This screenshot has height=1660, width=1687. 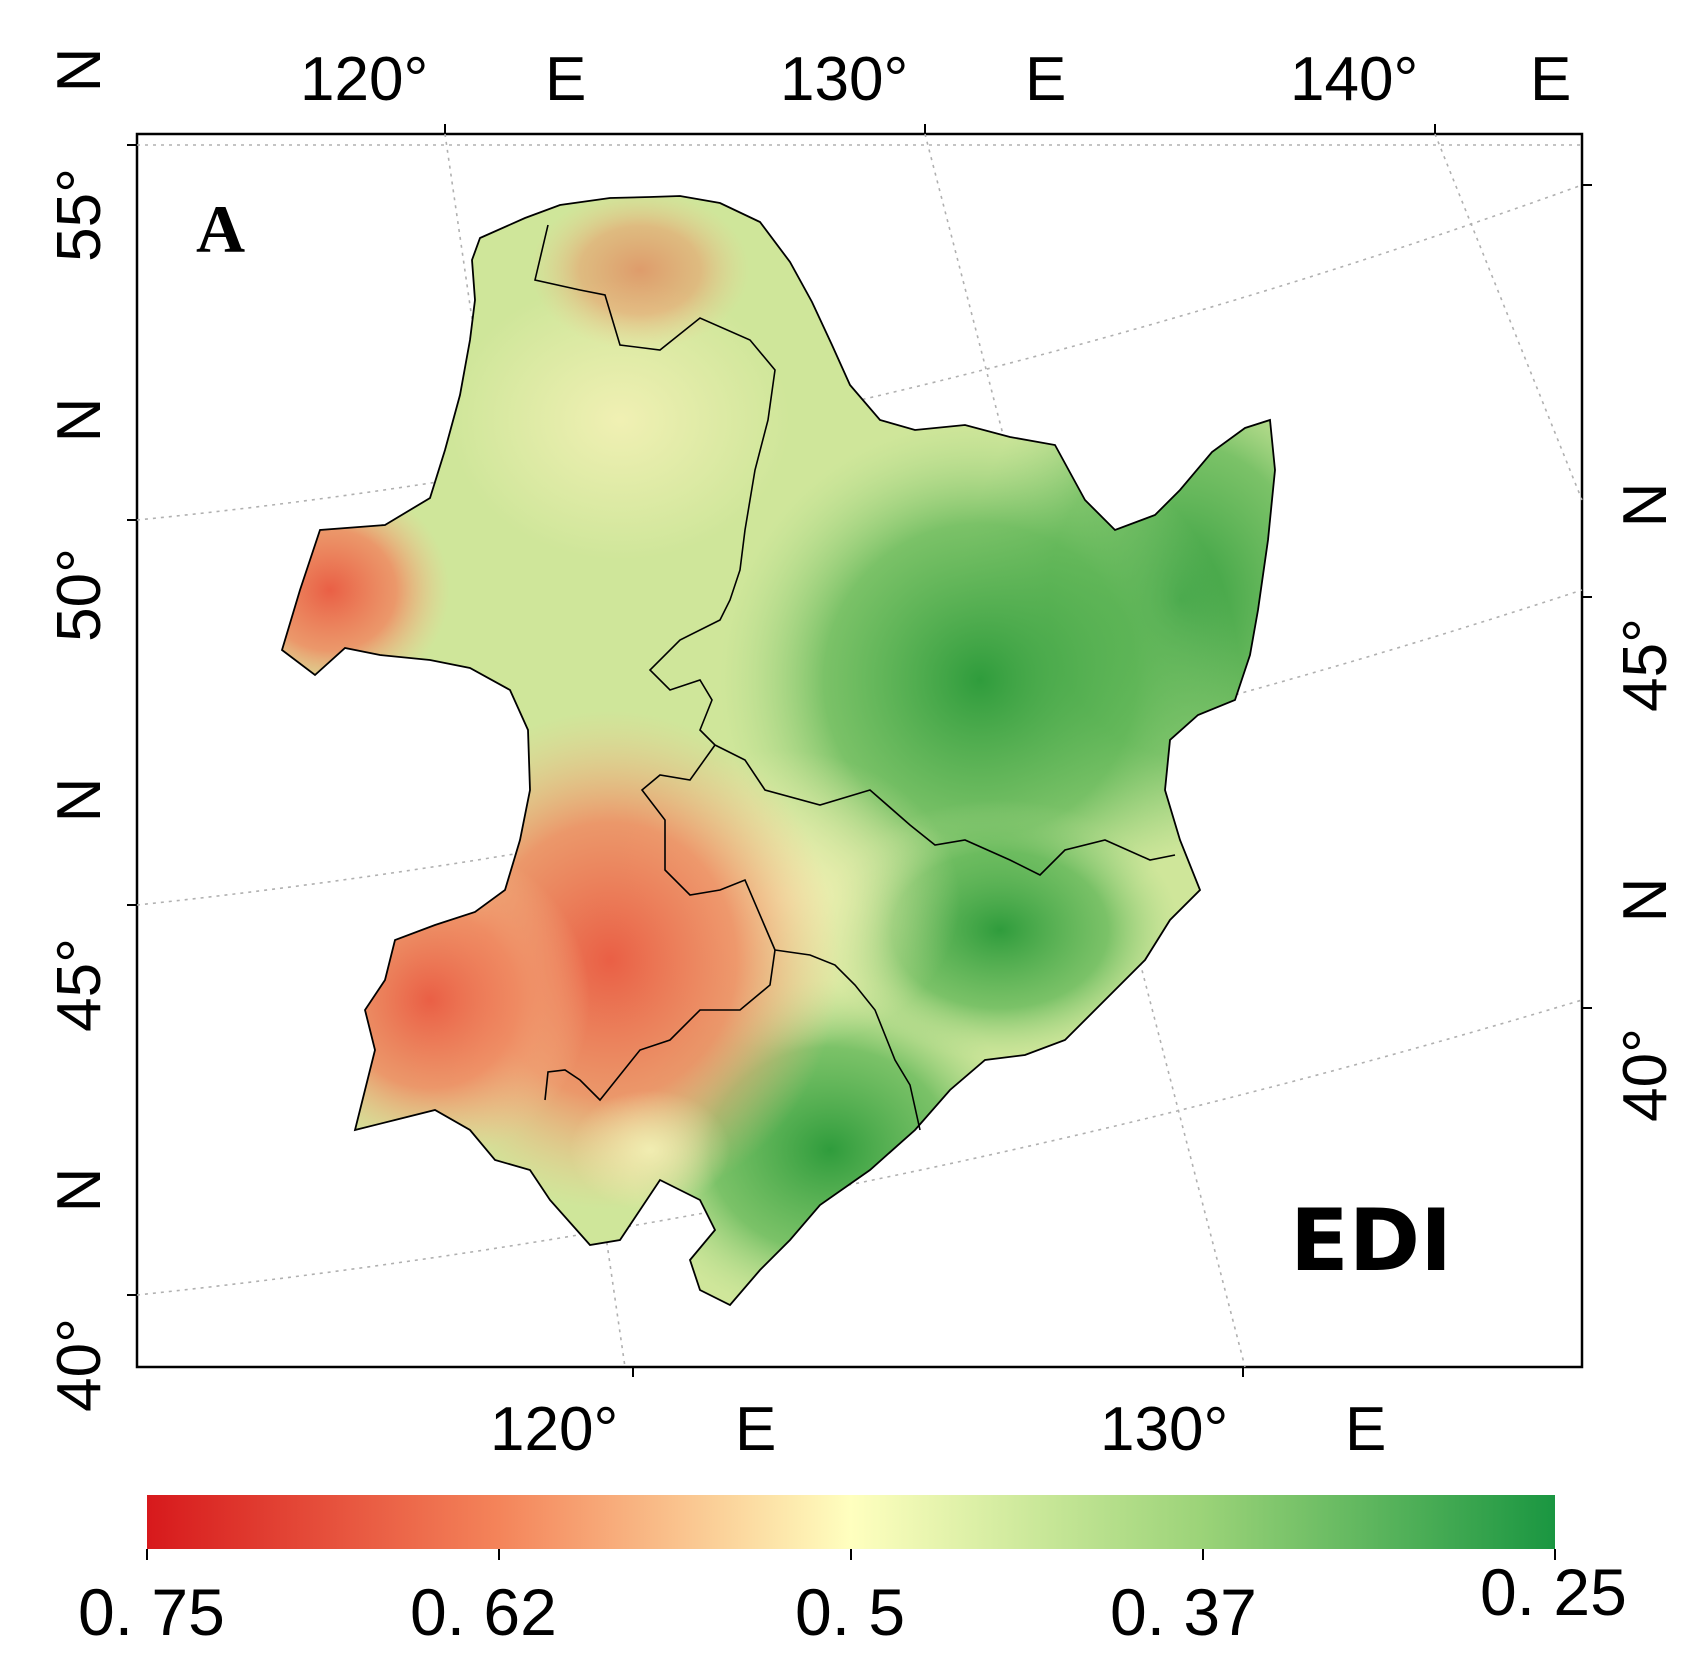 I want to click on legend-color-bar, so click(x=851, y=1522).